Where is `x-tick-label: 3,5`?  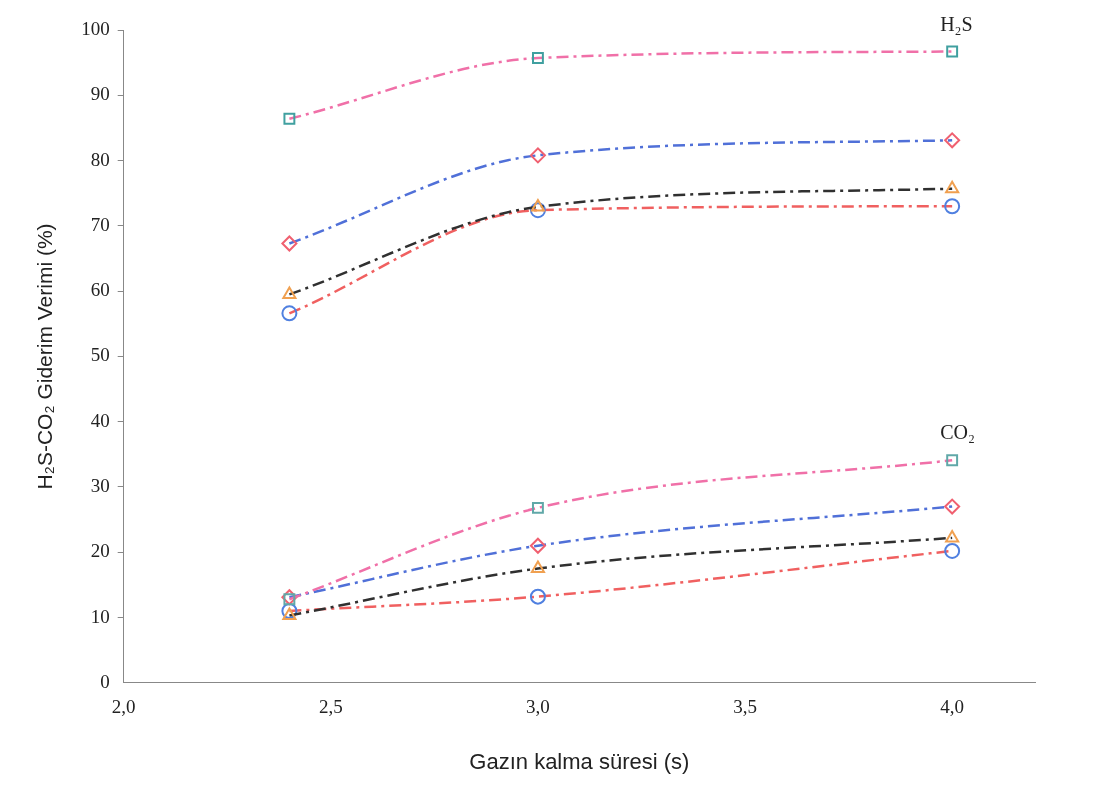 x-tick-label: 3,5 is located at coordinates (745, 707).